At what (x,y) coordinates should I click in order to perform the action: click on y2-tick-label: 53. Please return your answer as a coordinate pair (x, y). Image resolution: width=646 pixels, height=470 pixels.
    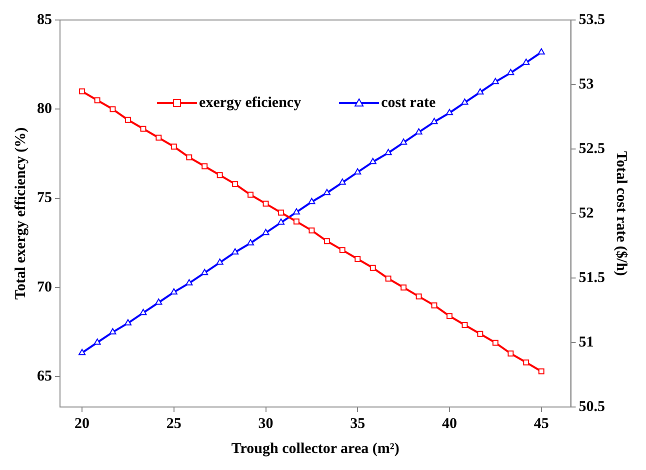
    Looking at the image, I should click on (586, 84).